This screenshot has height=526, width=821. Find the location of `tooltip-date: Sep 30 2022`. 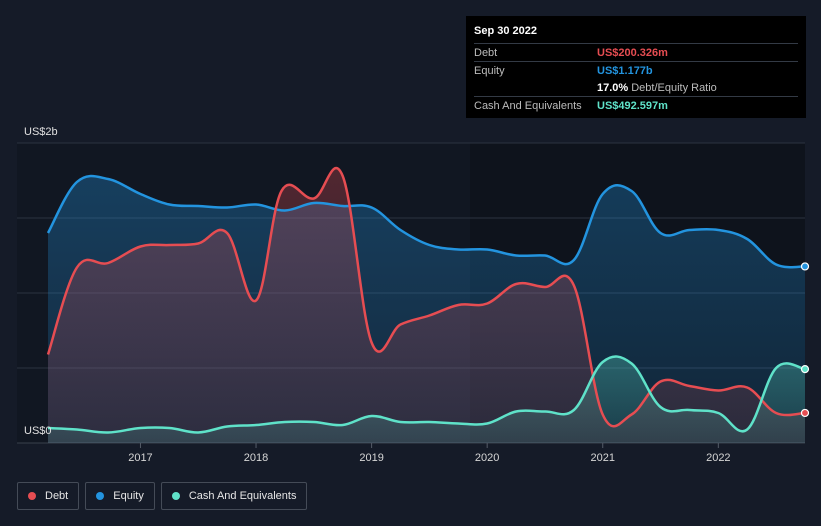

tooltip-date: Sep 30 2022 is located at coordinates (505, 31).